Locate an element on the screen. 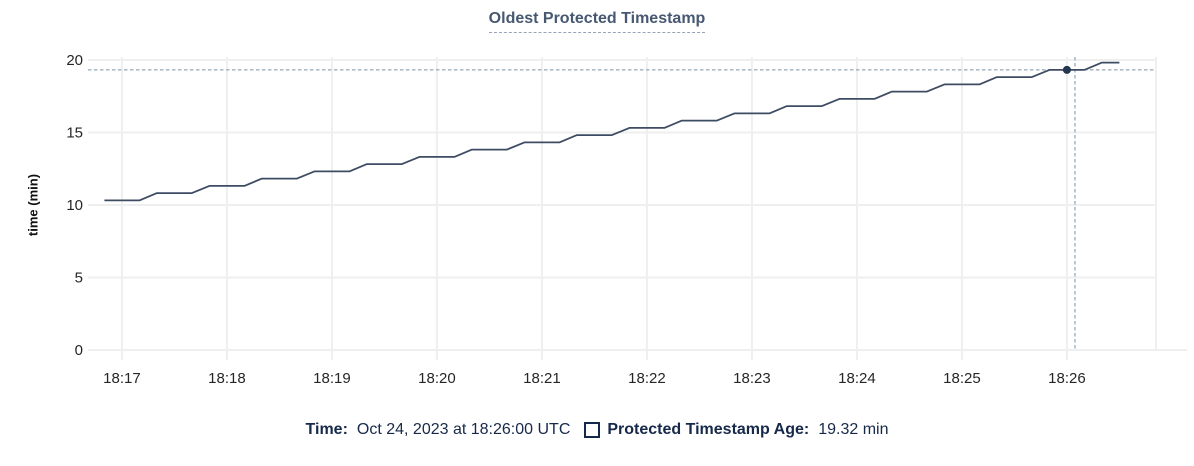  legend-series-item: Protected Timestamp Age: 19.32 min is located at coordinates (736, 430).